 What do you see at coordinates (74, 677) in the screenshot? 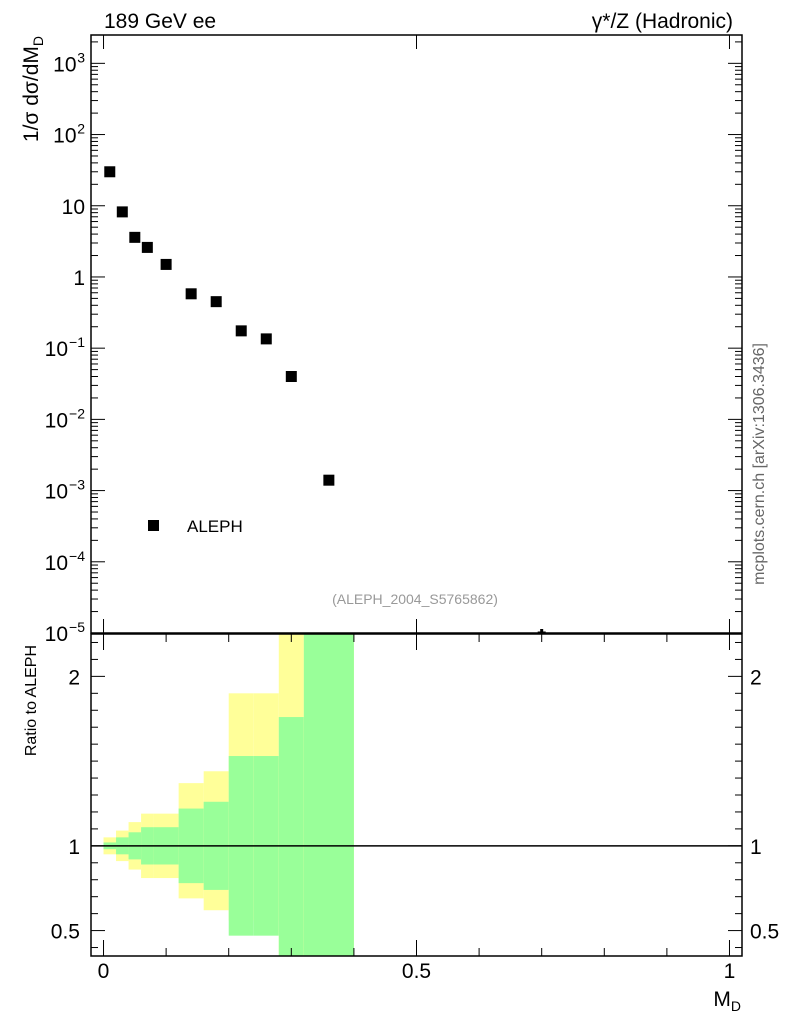
I see `ratio-y-tick-label: 2` at bounding box center [74, 677].